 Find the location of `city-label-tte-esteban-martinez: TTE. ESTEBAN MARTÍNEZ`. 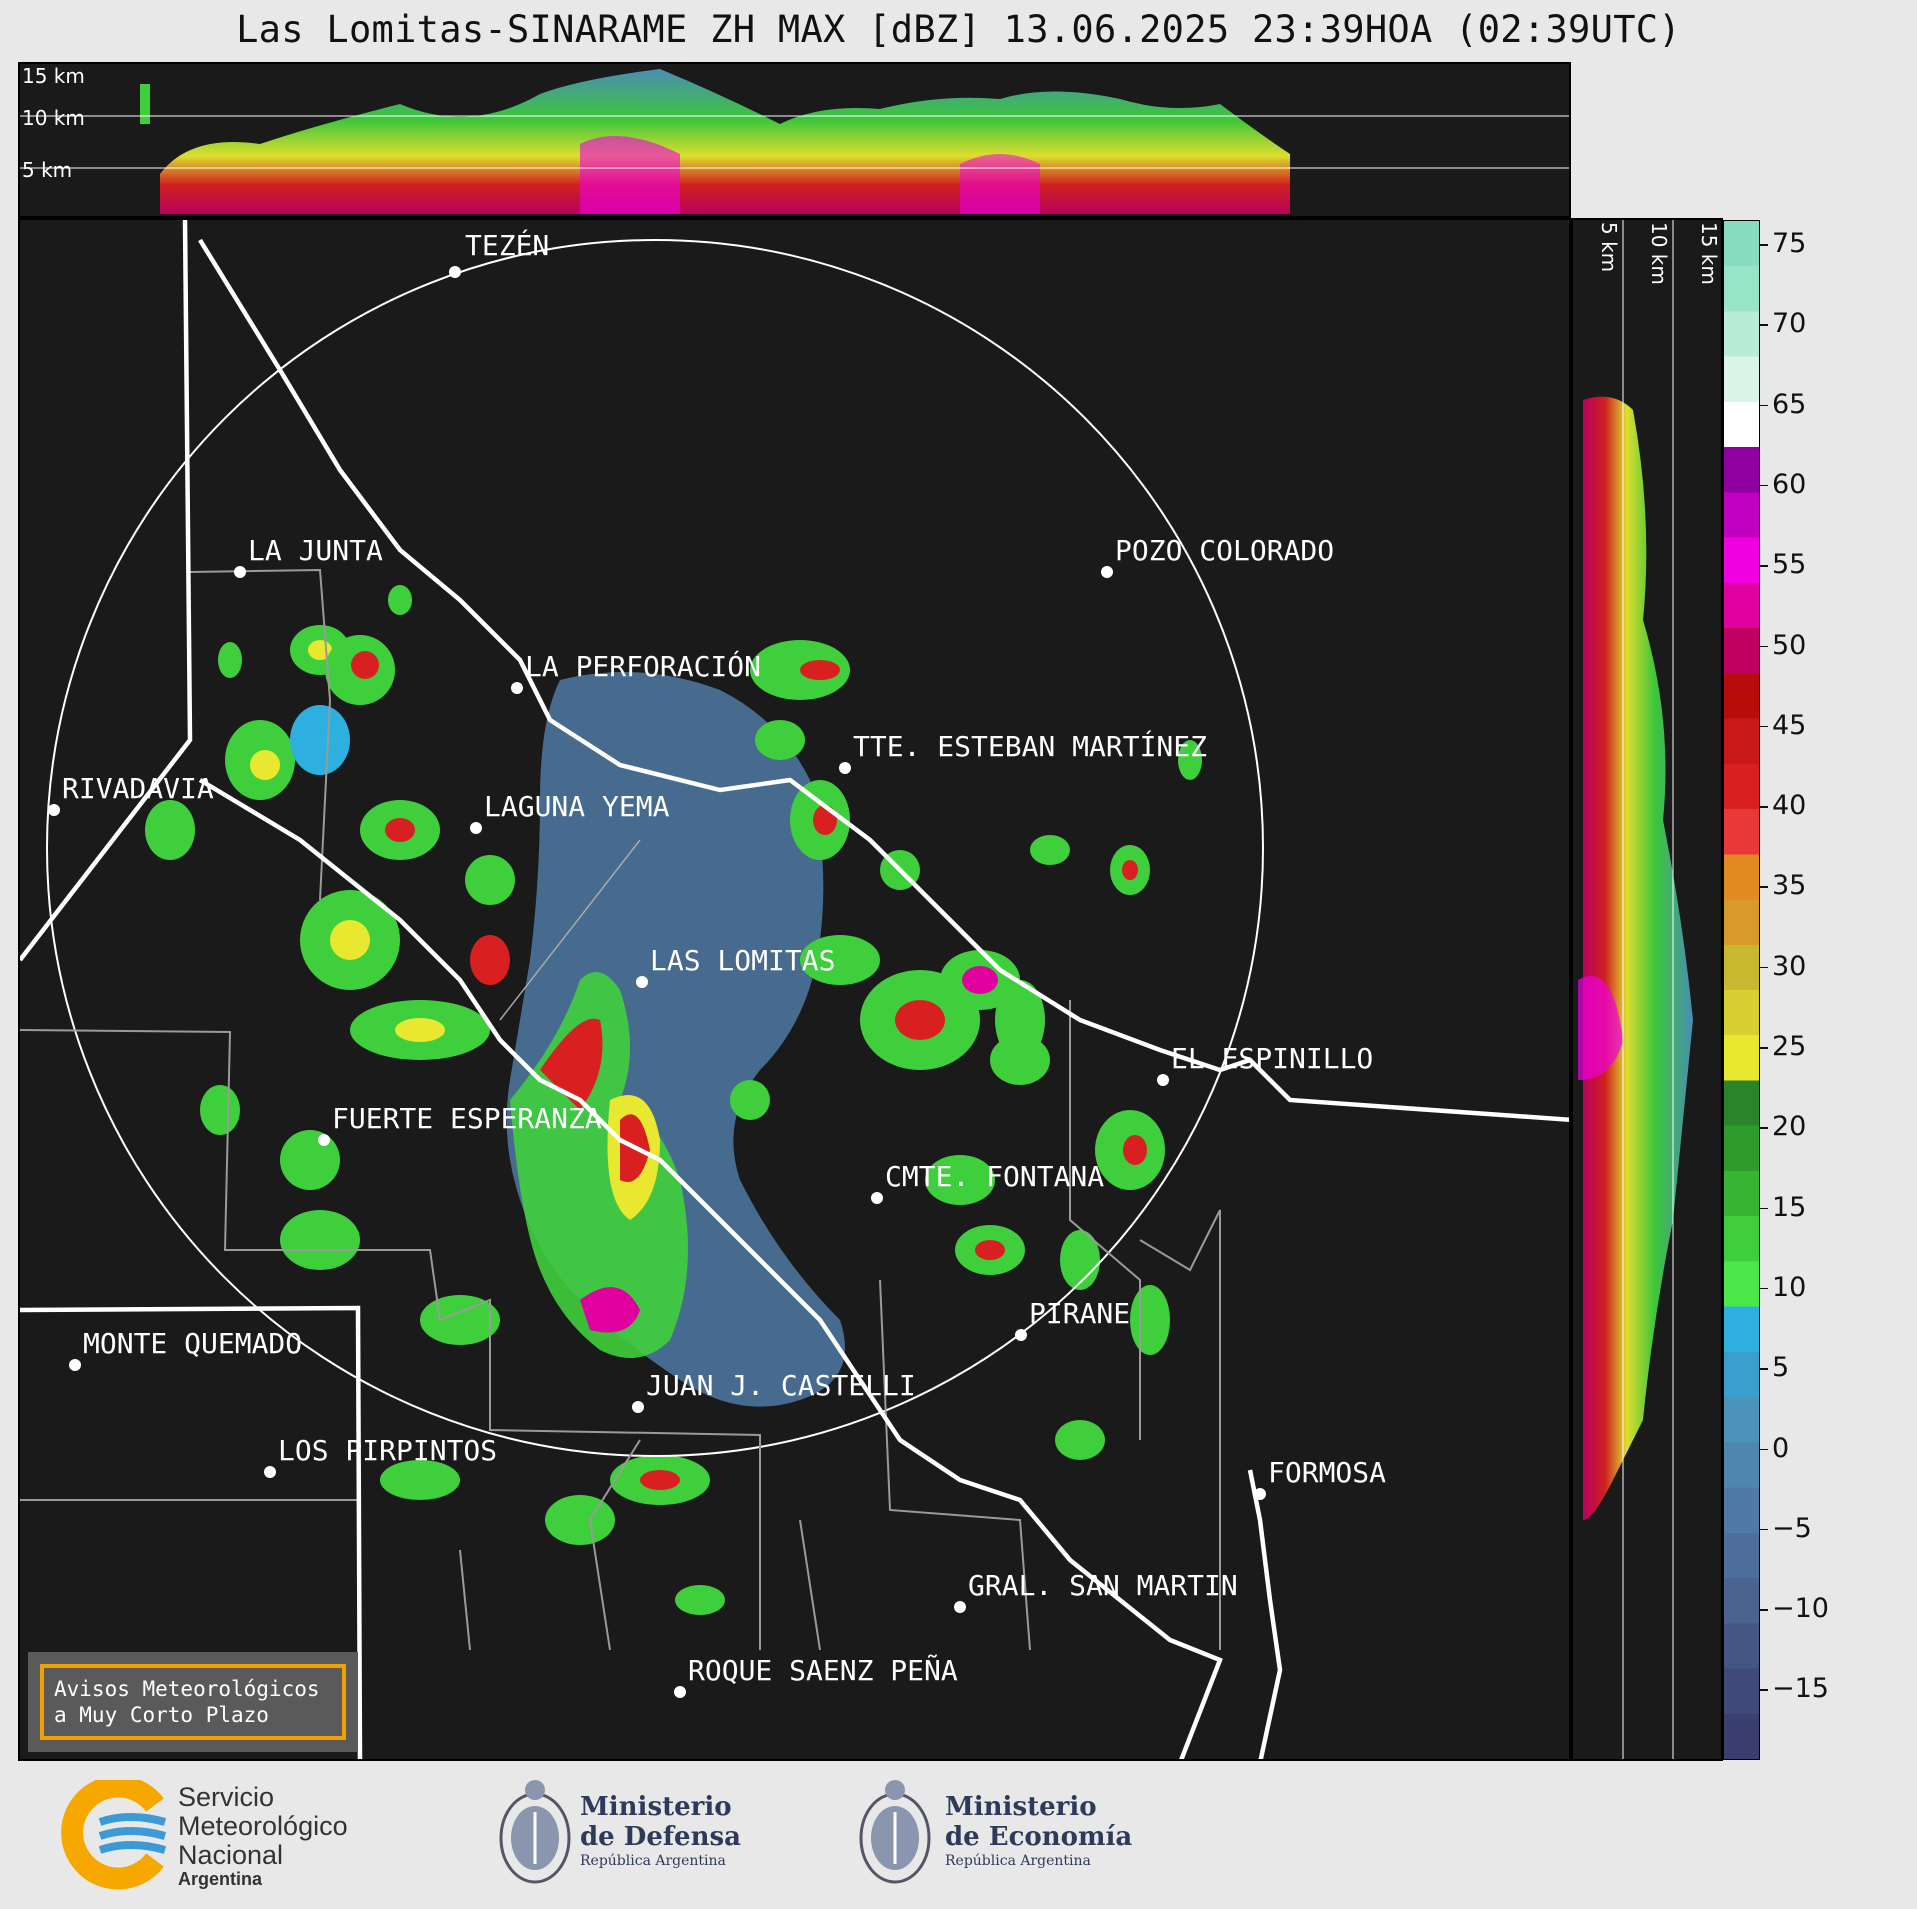

city-label-tte-esteban-martinez: TTE. ESTEBAN MARTÍNEZ is located at coordinates (1030, 746).